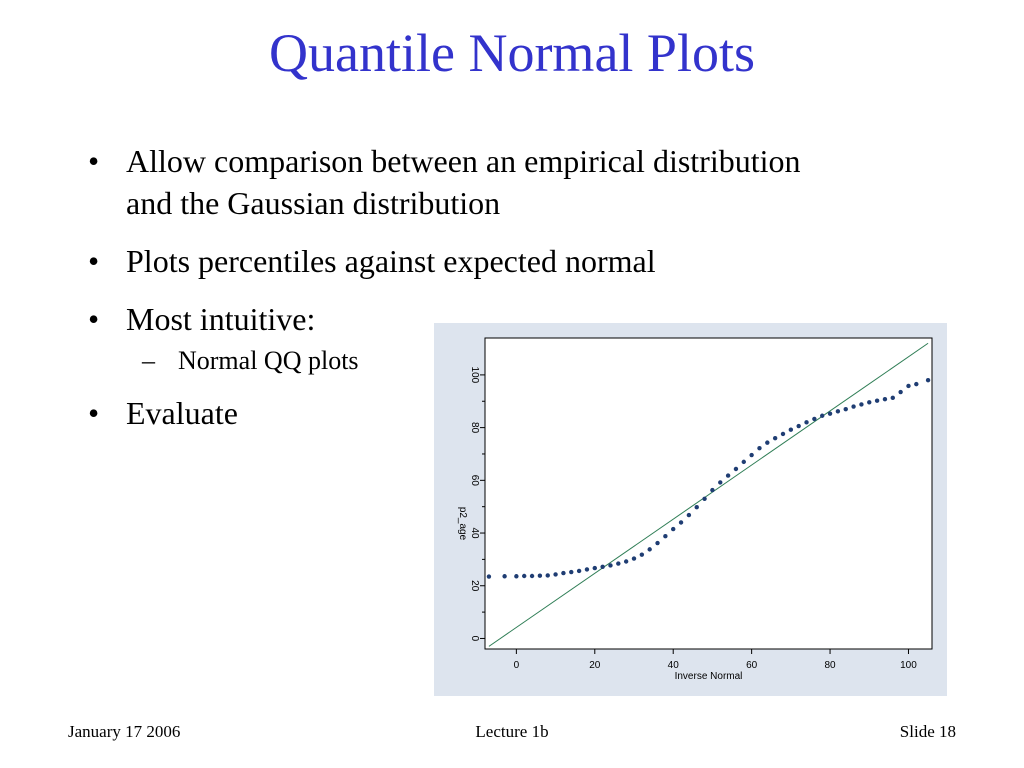  What do you see at coordinates (927, 731) in the screenshot?
I see `footer-slide-number: Slide 18` at bounding box center [927, 731].